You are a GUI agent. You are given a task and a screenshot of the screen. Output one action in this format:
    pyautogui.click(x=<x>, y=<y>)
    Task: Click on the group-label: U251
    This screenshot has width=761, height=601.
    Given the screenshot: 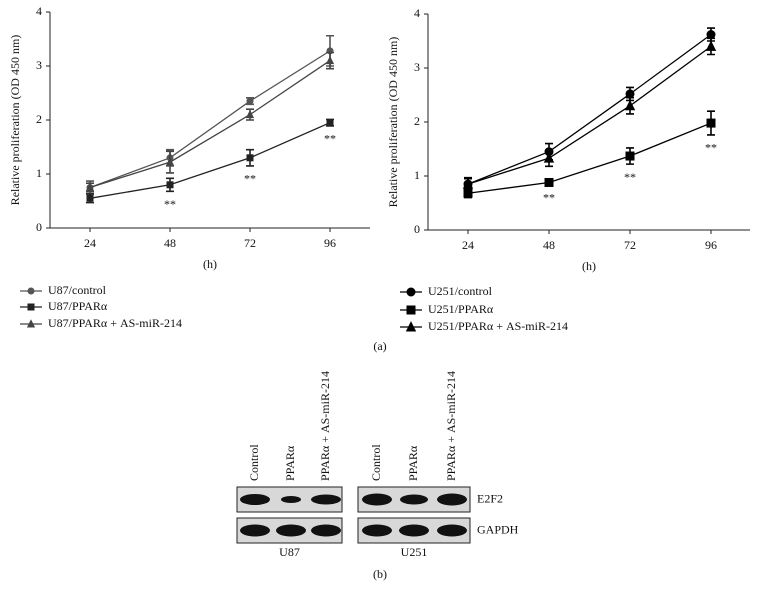 What is the action you would take?
    pyautogui.click(x=414, y=552)
    